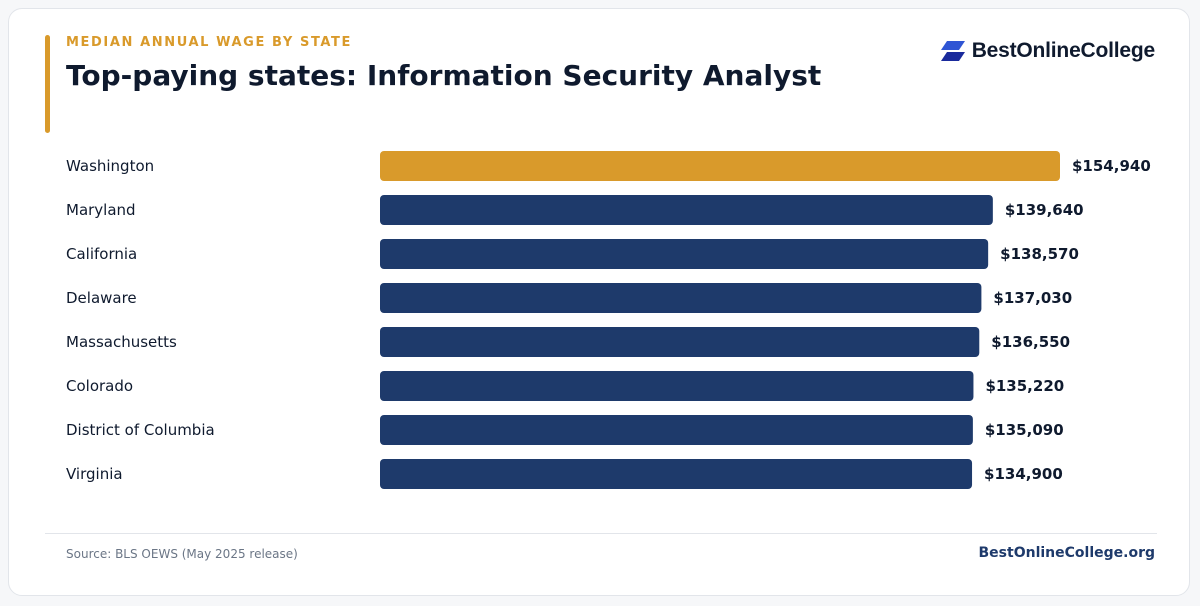 Image resolution: width=1200 pixels, height=606 pixels. What do you see at coordinates (1023, 474) in the screenshot?
I see `value-label-virginia: $134,900` at bounding box center [1023, 474].